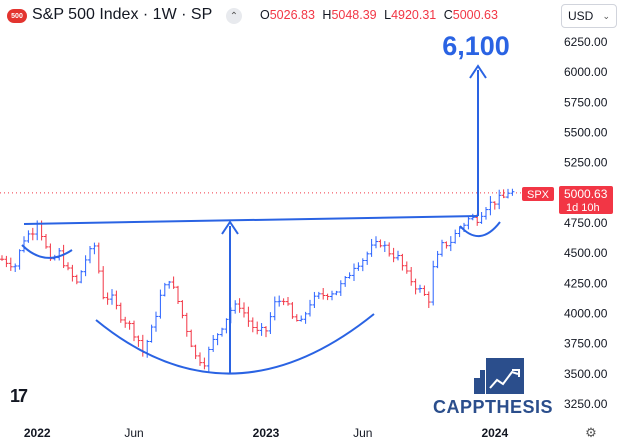 This screenshot has width=621, height=445. Describe the element at coordinates (292, 15) in the screenshot. I see `open-value: 5026.83` at that location.